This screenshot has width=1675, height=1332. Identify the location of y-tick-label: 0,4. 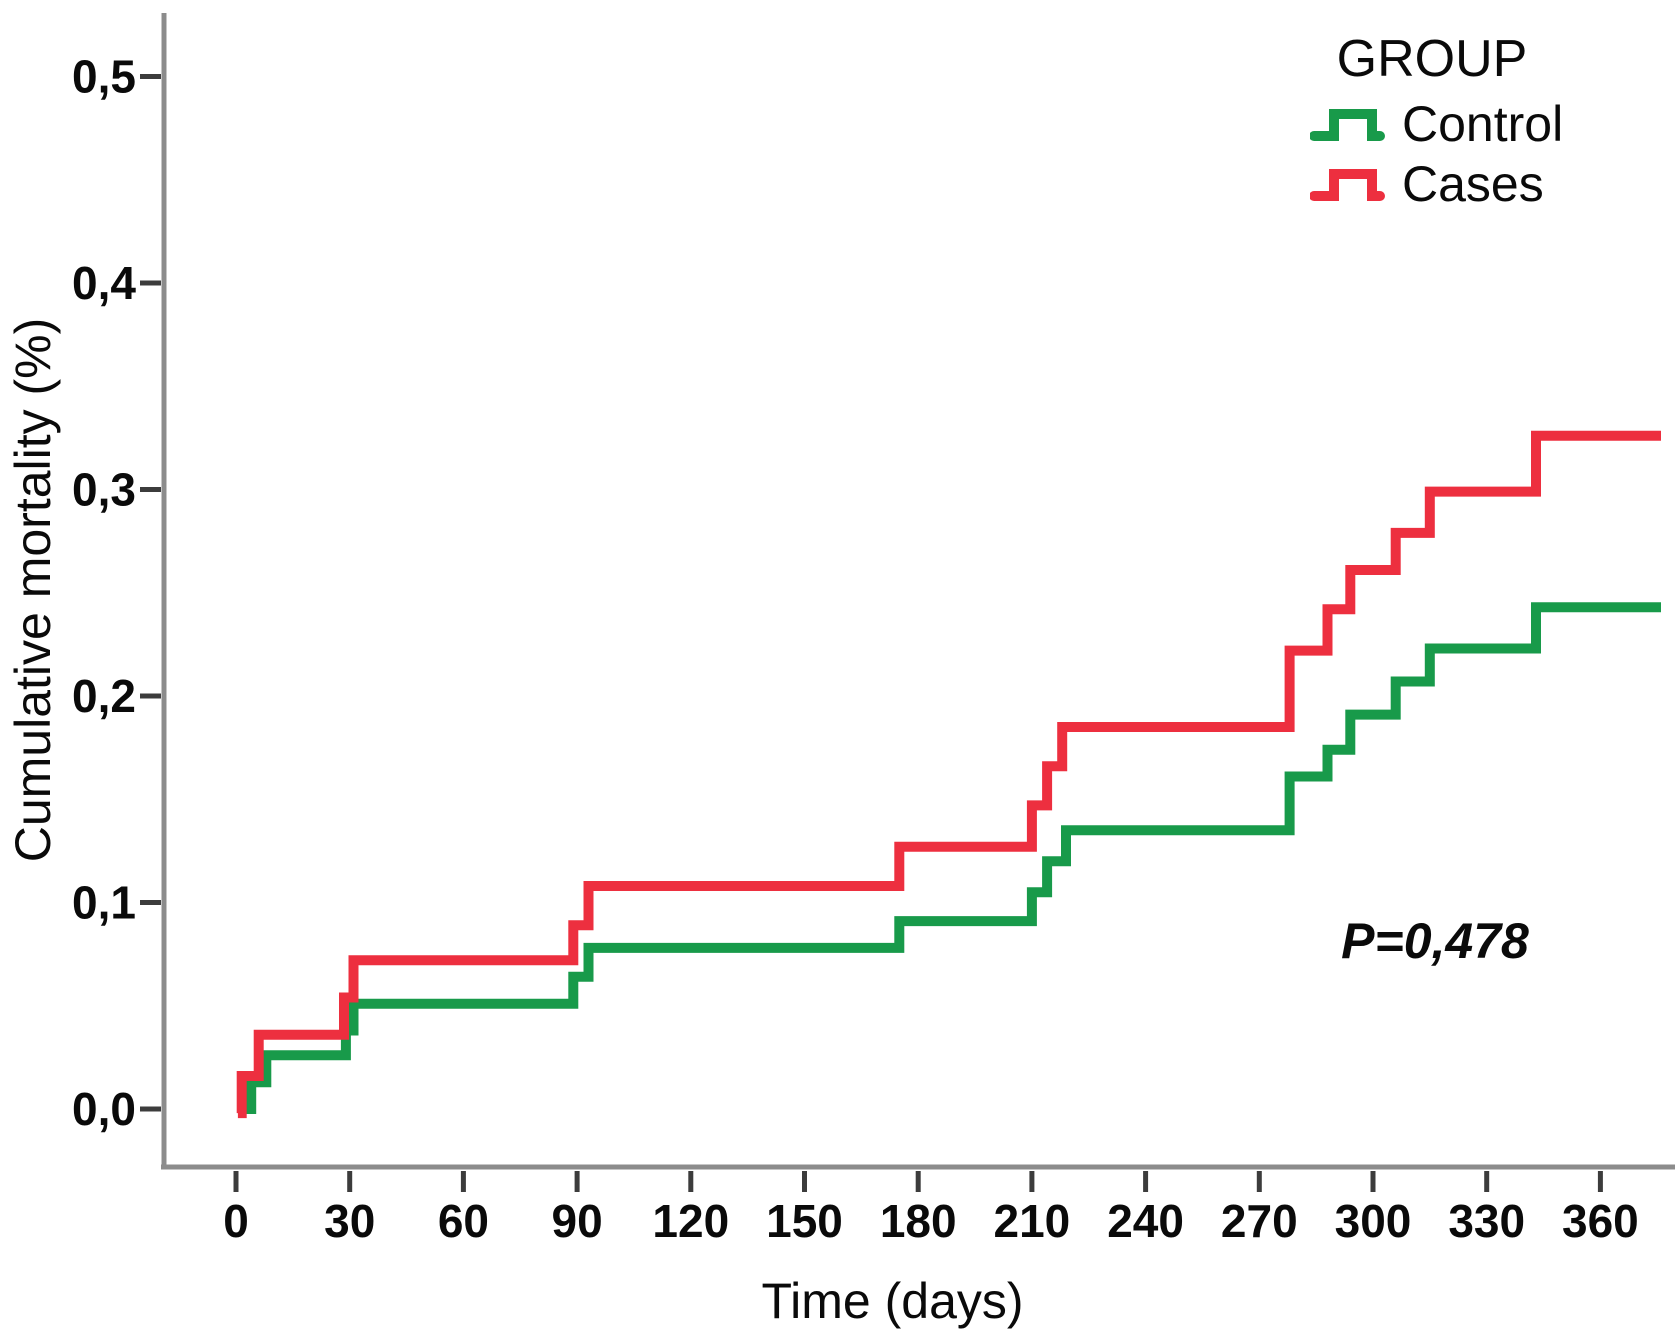
(104, 283).